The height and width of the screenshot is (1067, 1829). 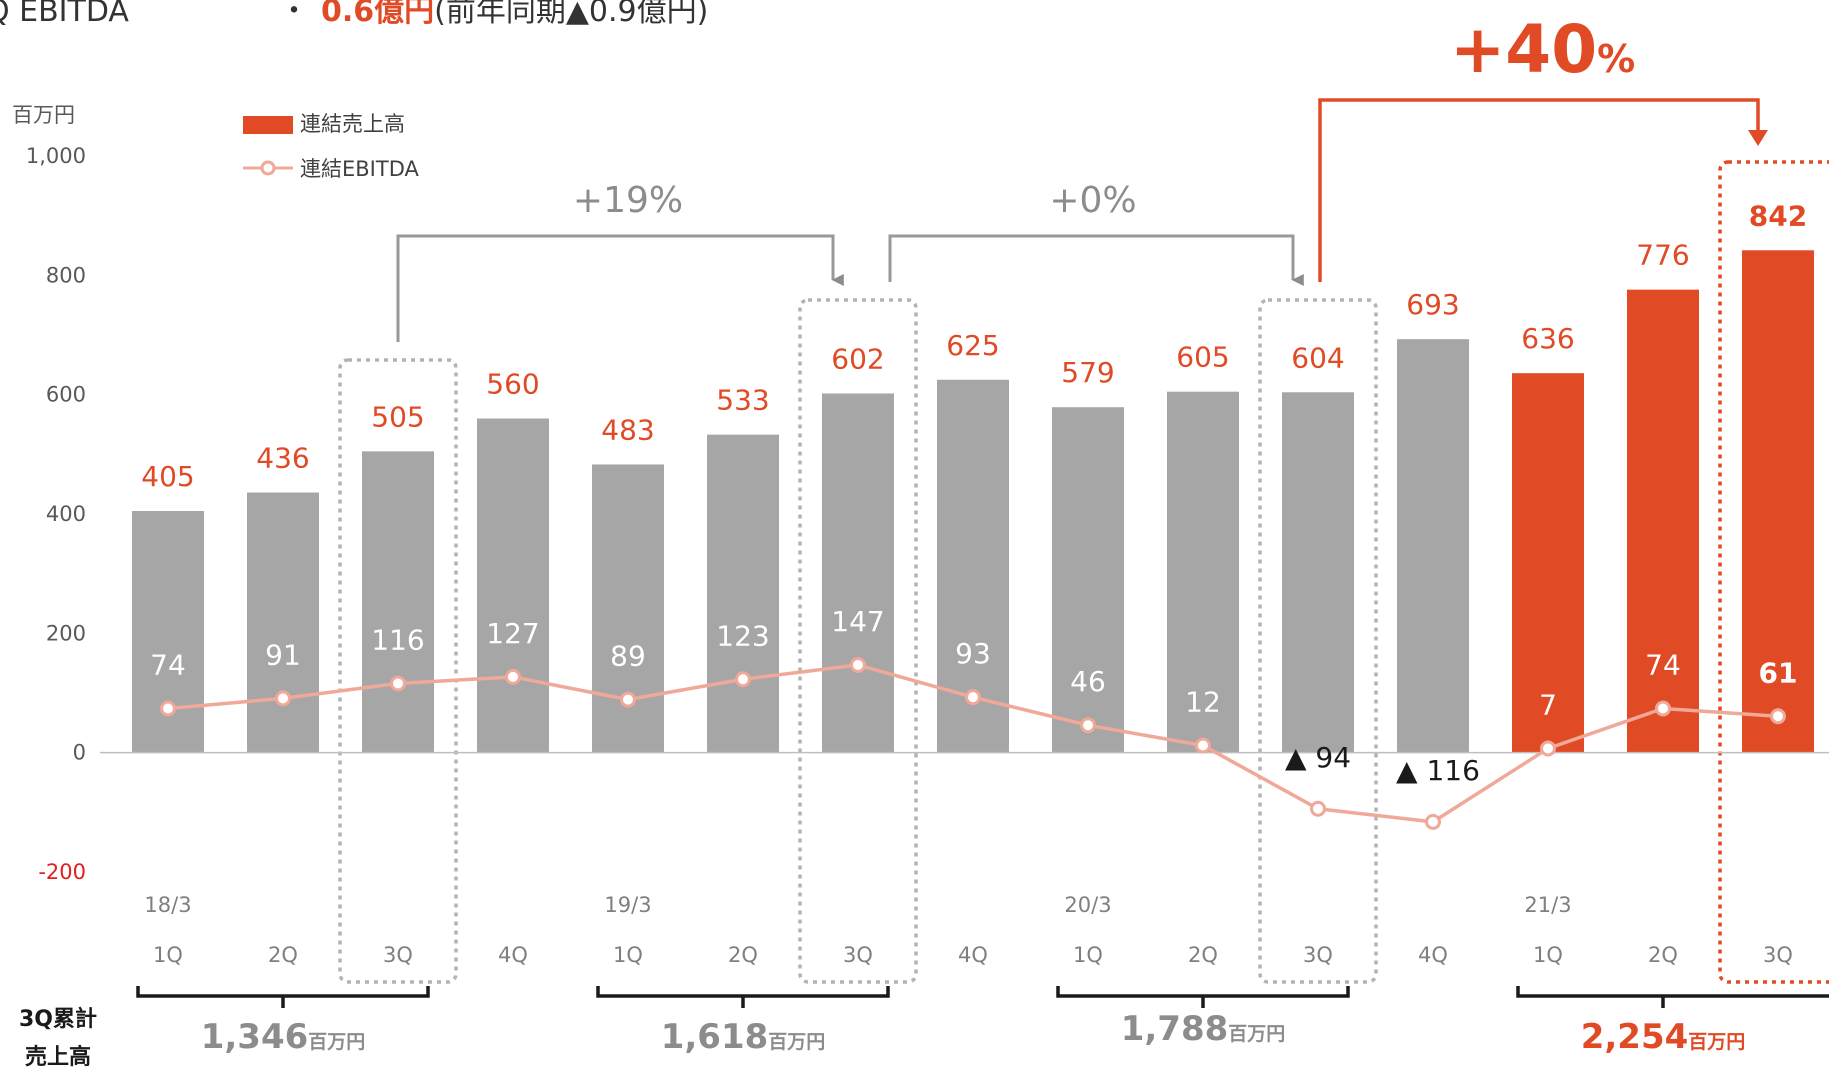 What do you see at coordinates (1778, 672) in the screenshot?
I see `ebitda-value-label: 61` at bounding box center [1778, 672].